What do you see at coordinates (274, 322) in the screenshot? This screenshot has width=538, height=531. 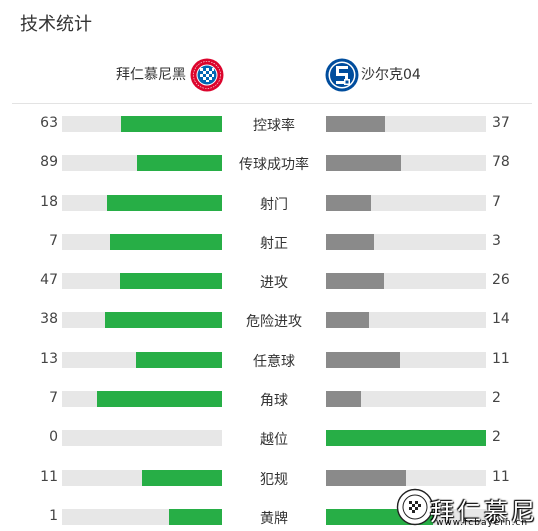 I see `stat-label: 危险进攻` at bounding box center [274, 322].